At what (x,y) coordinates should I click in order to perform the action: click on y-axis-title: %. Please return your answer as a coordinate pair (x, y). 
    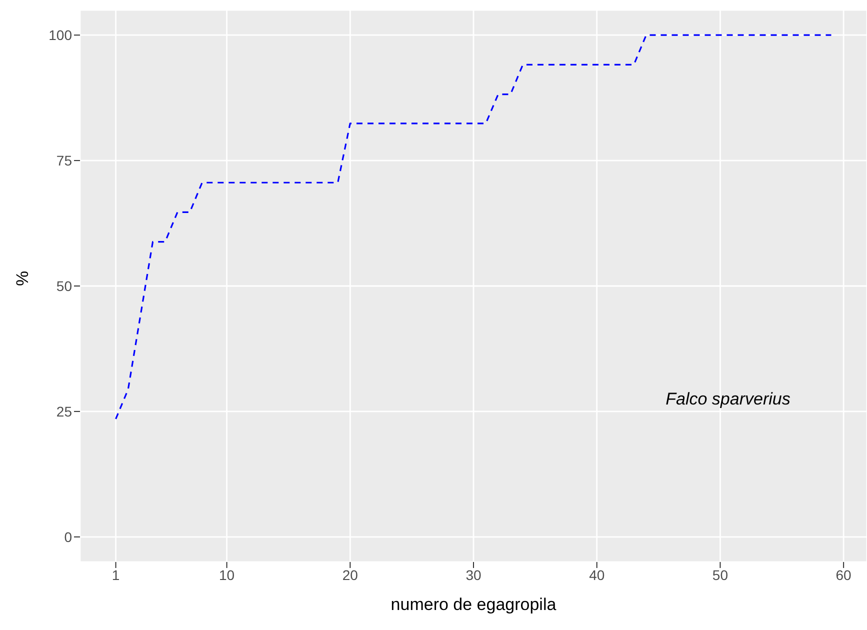
    Looking at the image, I should click on (22, 278).